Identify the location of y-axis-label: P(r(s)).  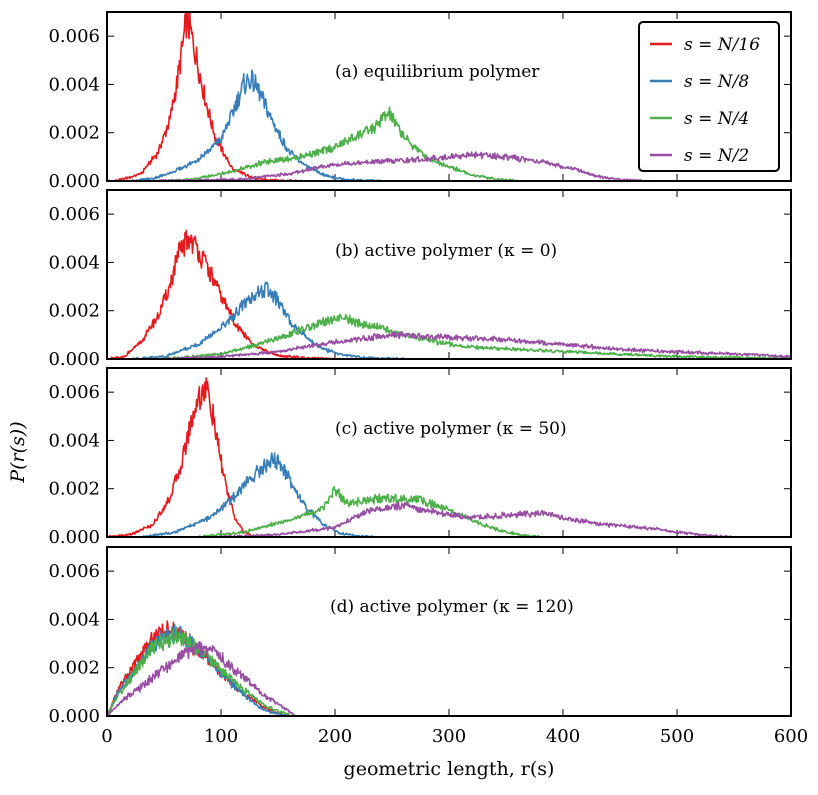
(18, 452).